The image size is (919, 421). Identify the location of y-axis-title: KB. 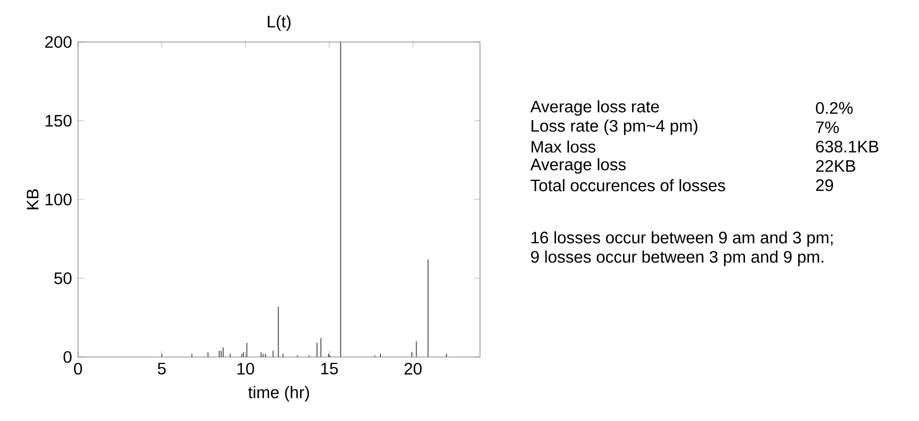
(32, 199).